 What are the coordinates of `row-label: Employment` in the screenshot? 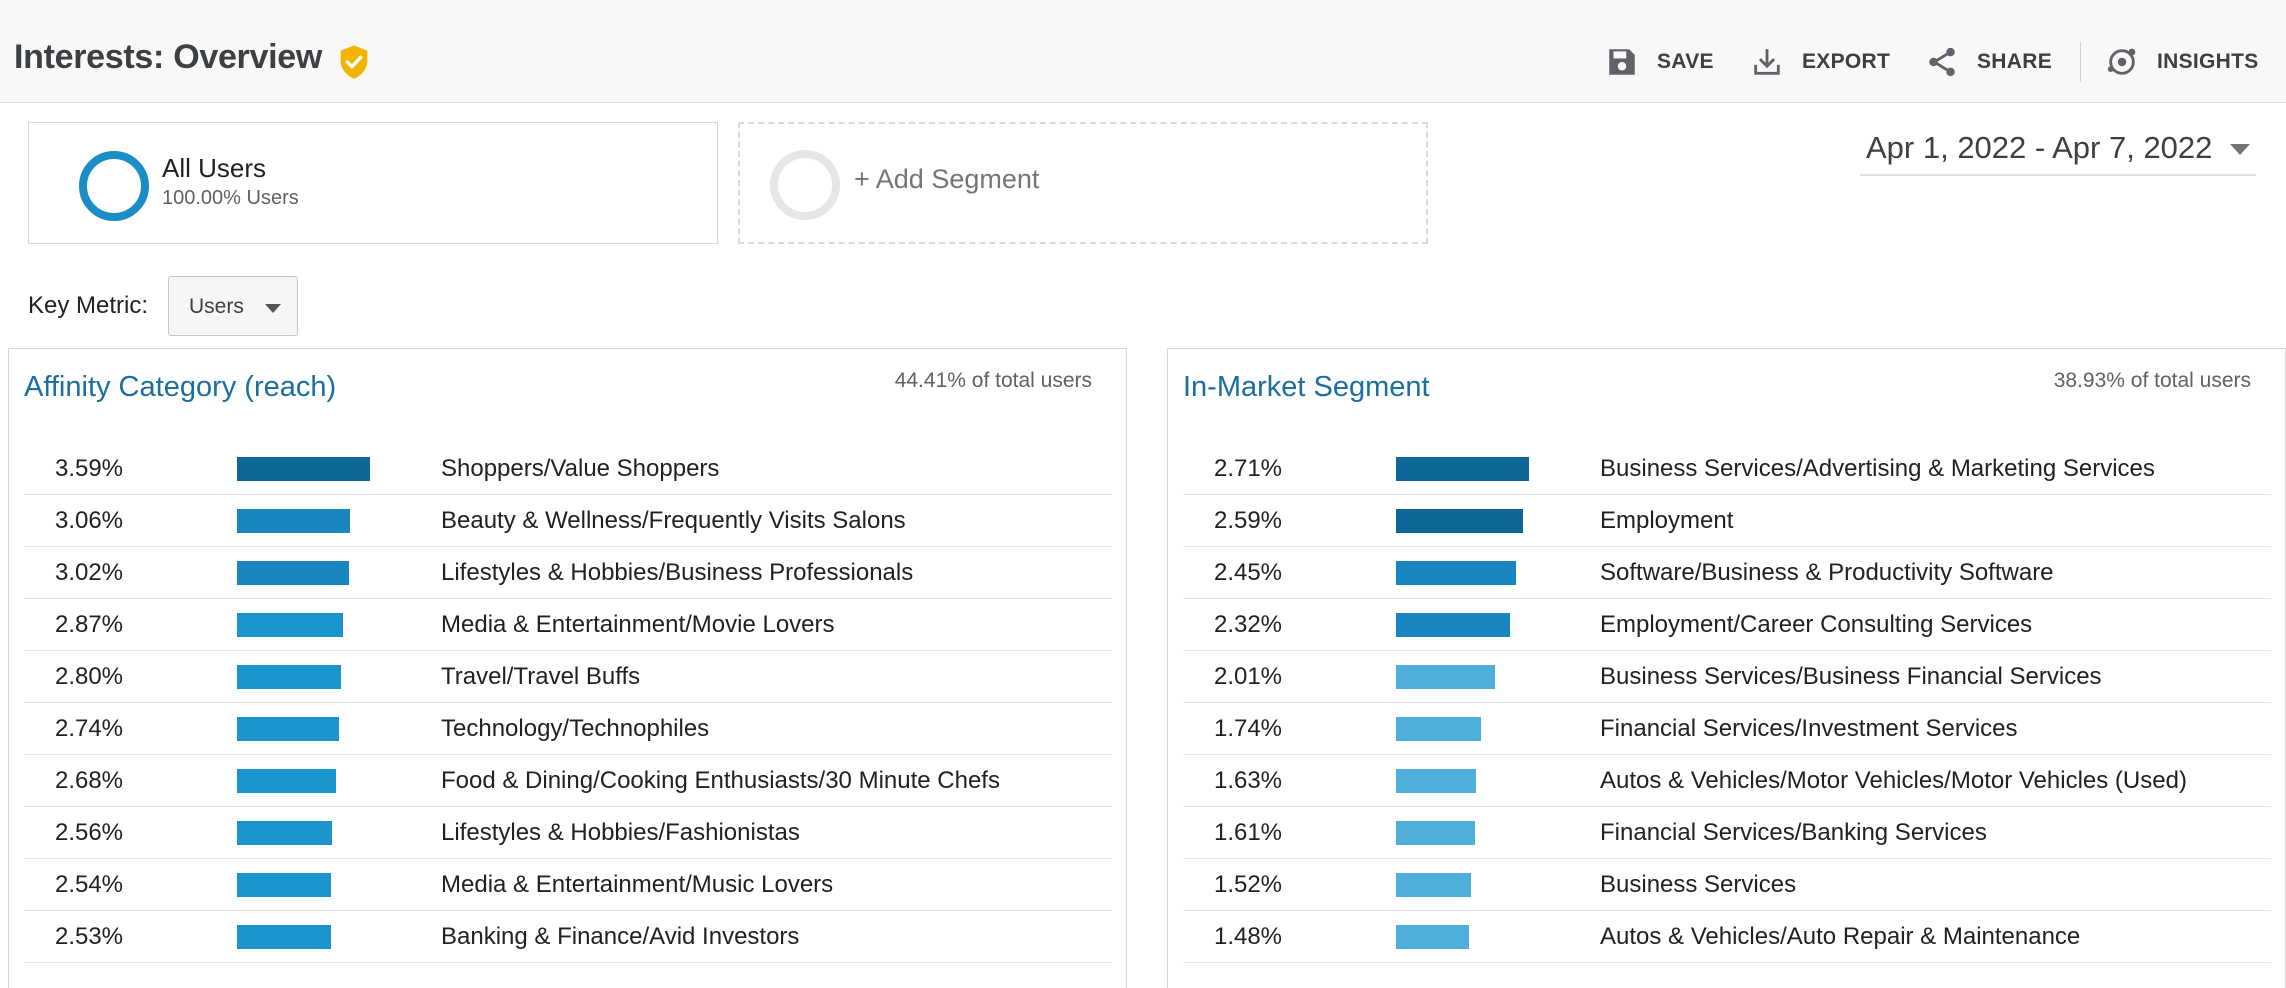 It's located at (1667, 520).